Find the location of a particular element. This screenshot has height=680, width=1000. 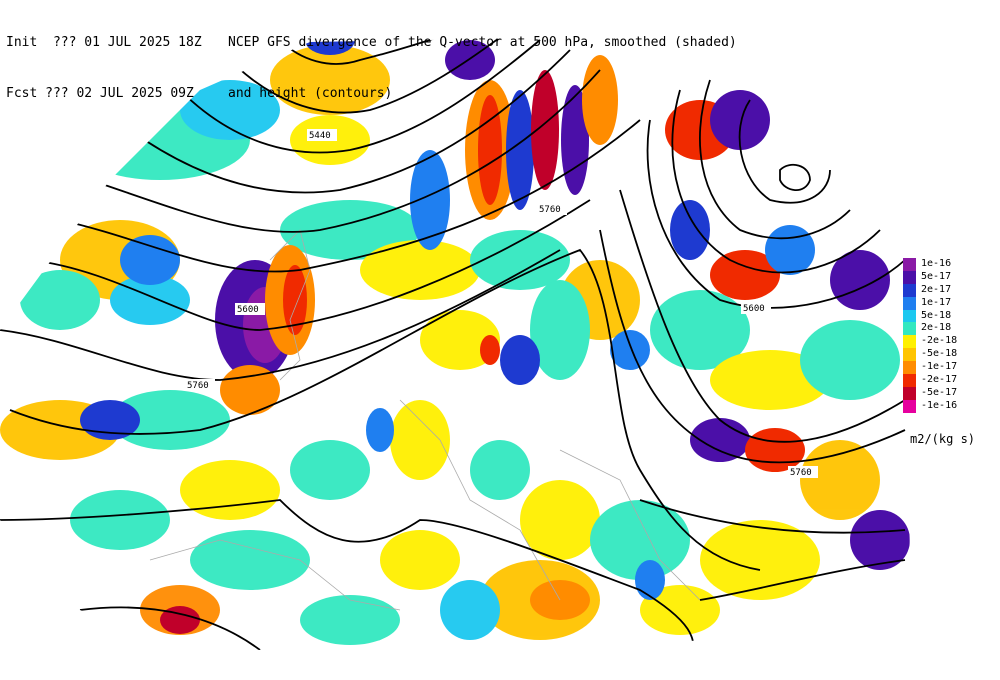

legend-label: 1e-16 is located at coordinates (936, 263).